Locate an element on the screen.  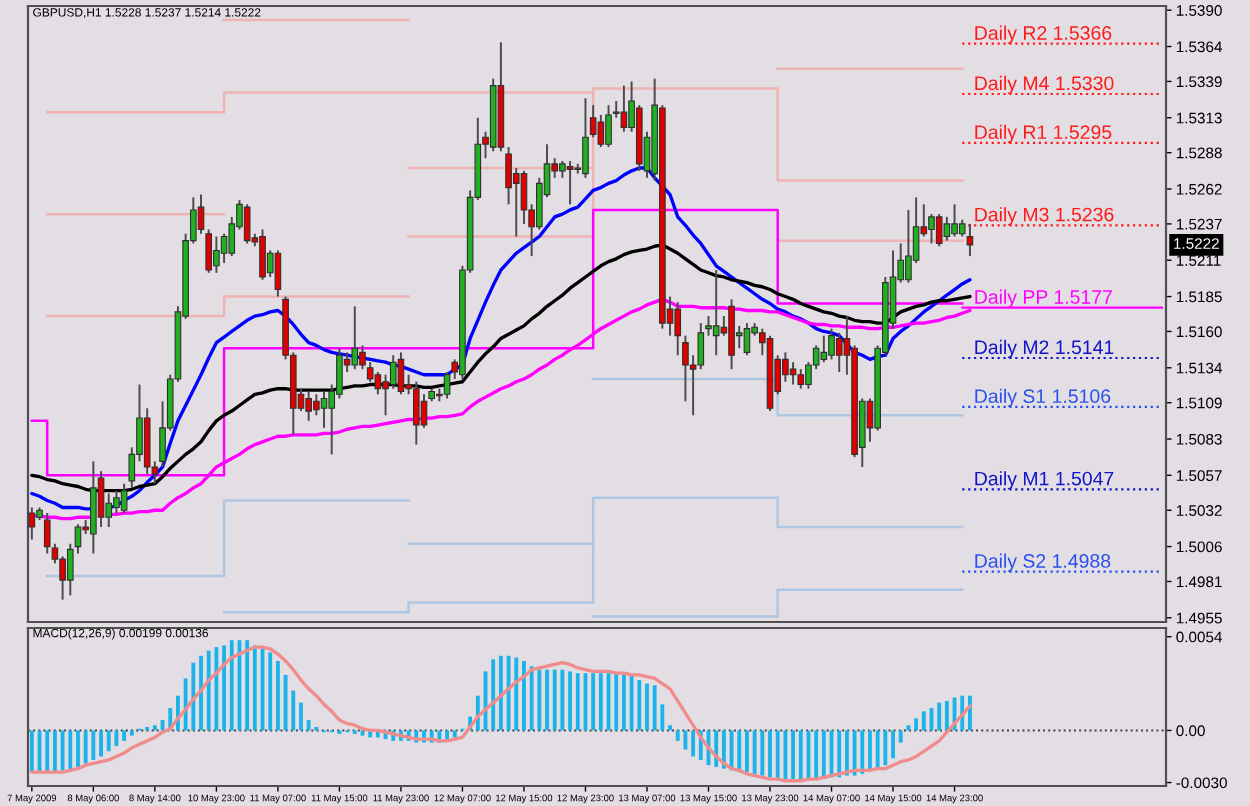
series-label: Daily S2 1.4988 is located at coordinates (1043, 562).